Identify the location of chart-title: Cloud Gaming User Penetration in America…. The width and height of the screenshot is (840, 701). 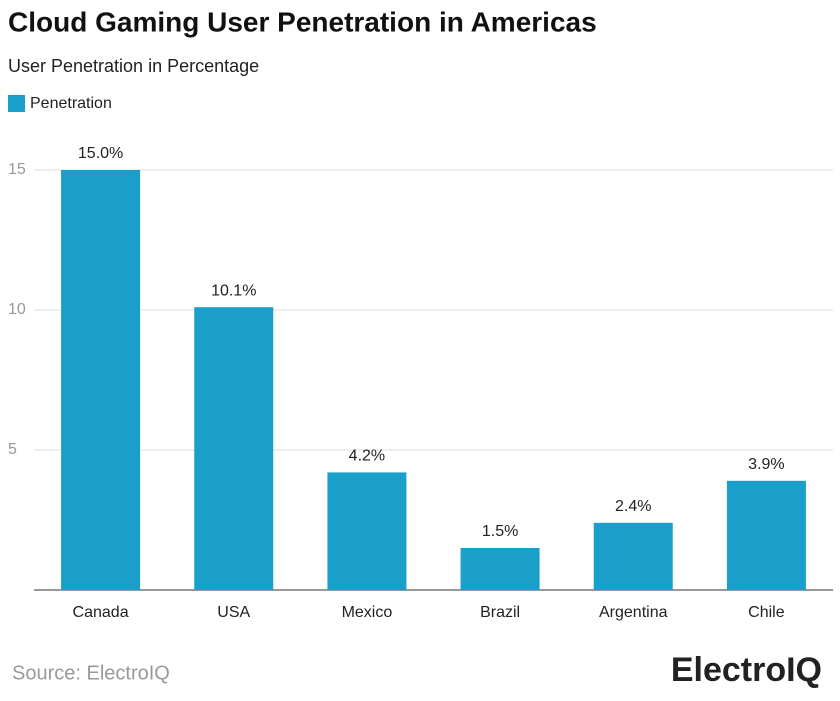
(302, 21).